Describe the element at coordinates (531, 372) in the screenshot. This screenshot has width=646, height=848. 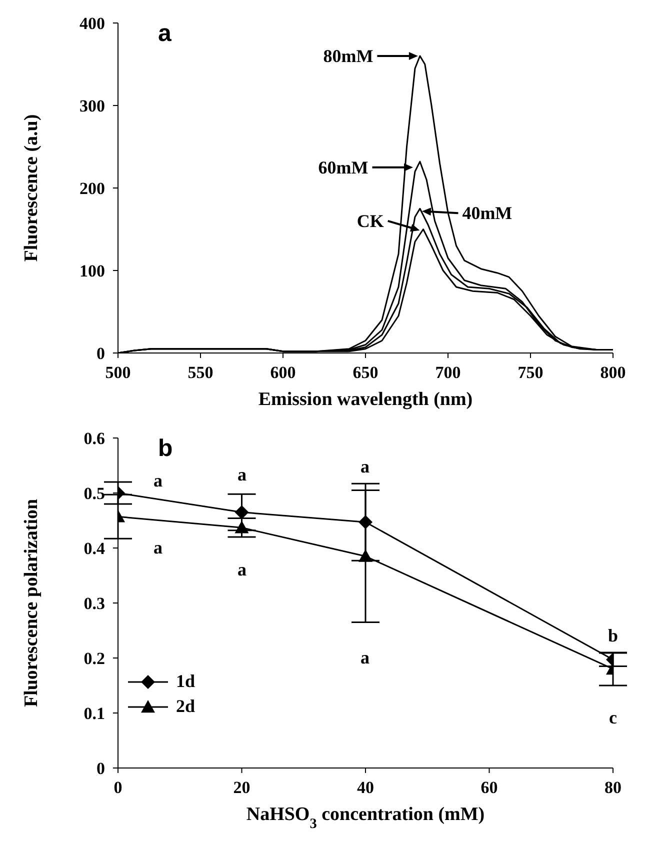
I see `x-tick-label: 750` at that location.